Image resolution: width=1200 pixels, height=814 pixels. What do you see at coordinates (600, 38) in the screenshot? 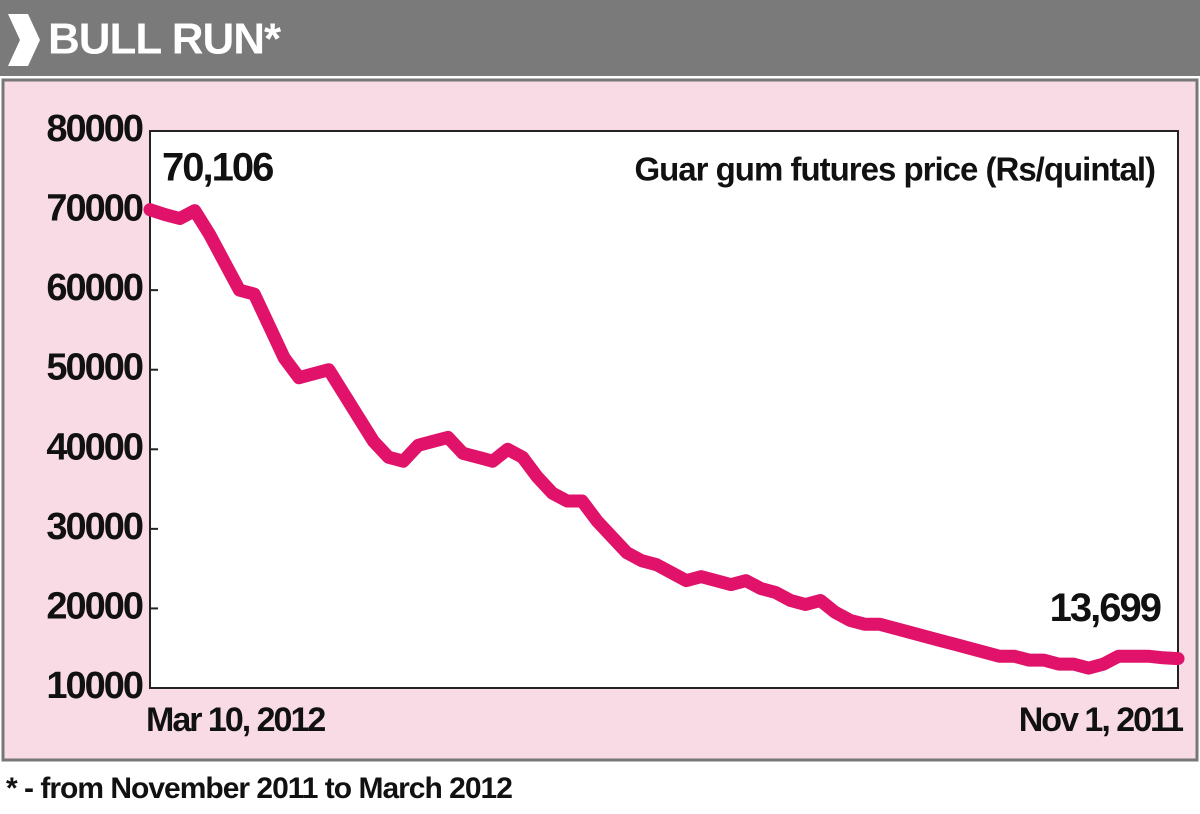
I see `header-band` at bounding box center [600, 38].